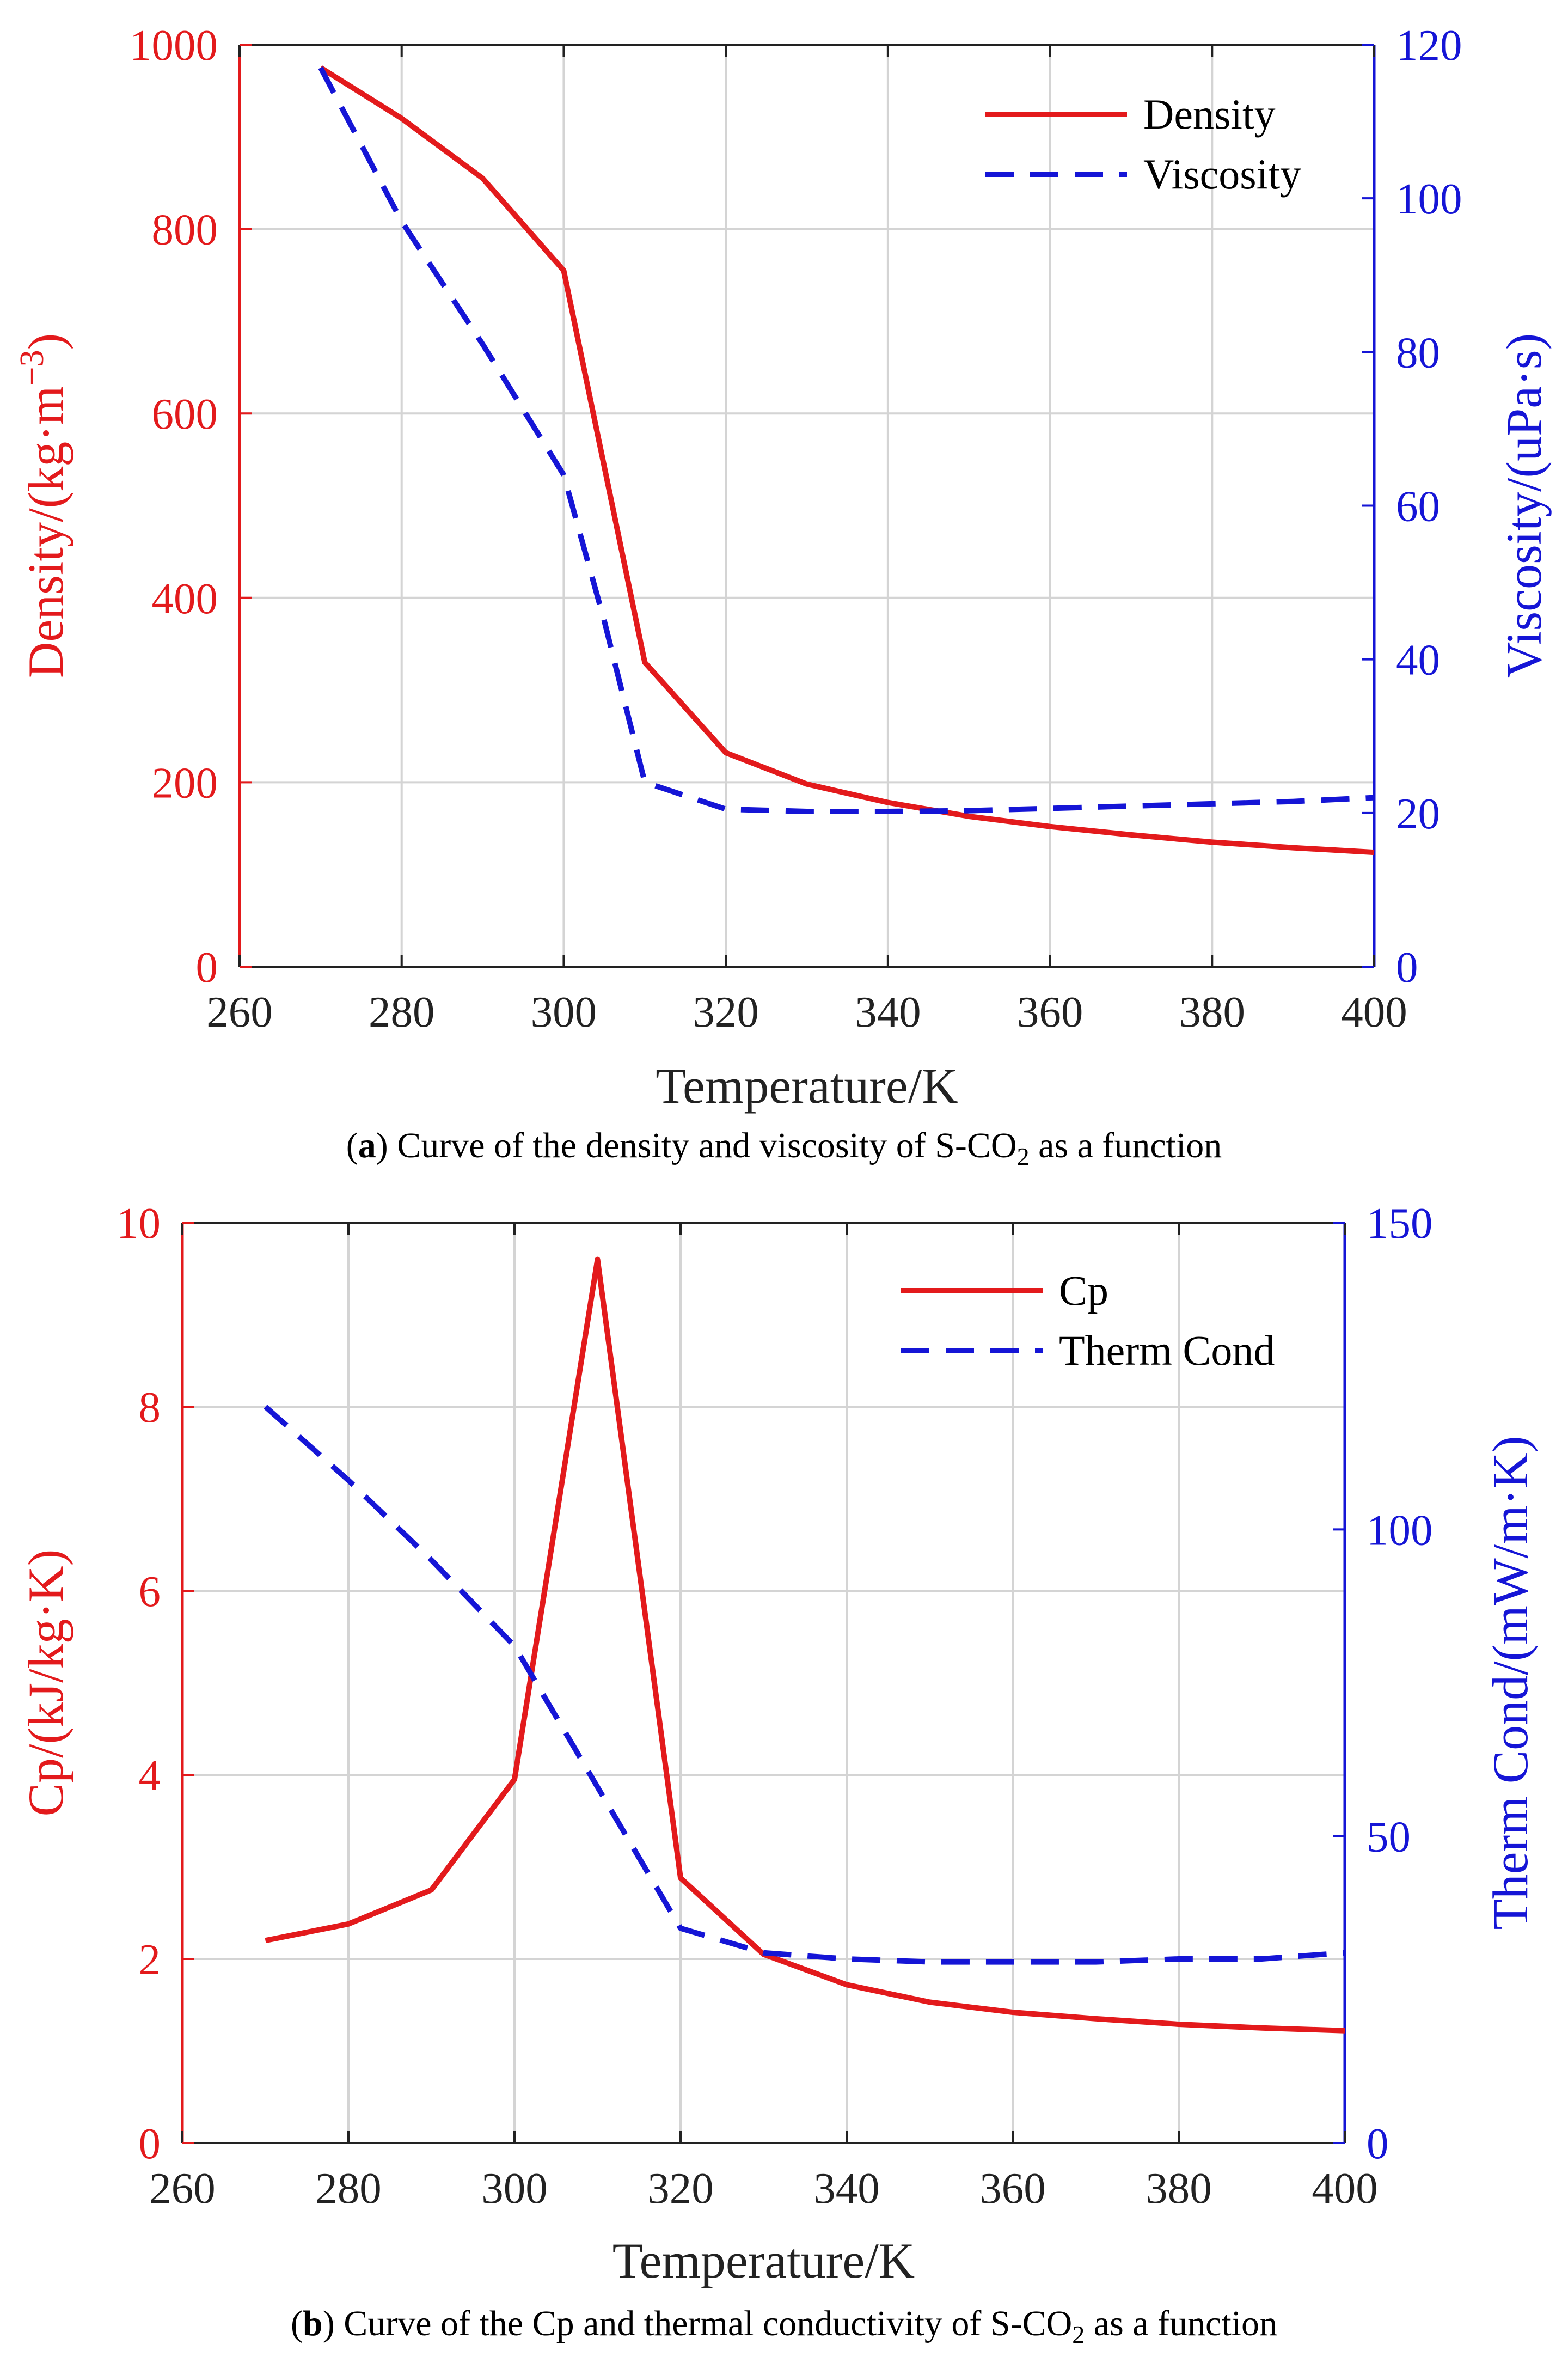 This screenshot has height=2375, width=1568. I want to click on y-right-axis-label: Viscosity/(uPa·s), so click(1524, 505).